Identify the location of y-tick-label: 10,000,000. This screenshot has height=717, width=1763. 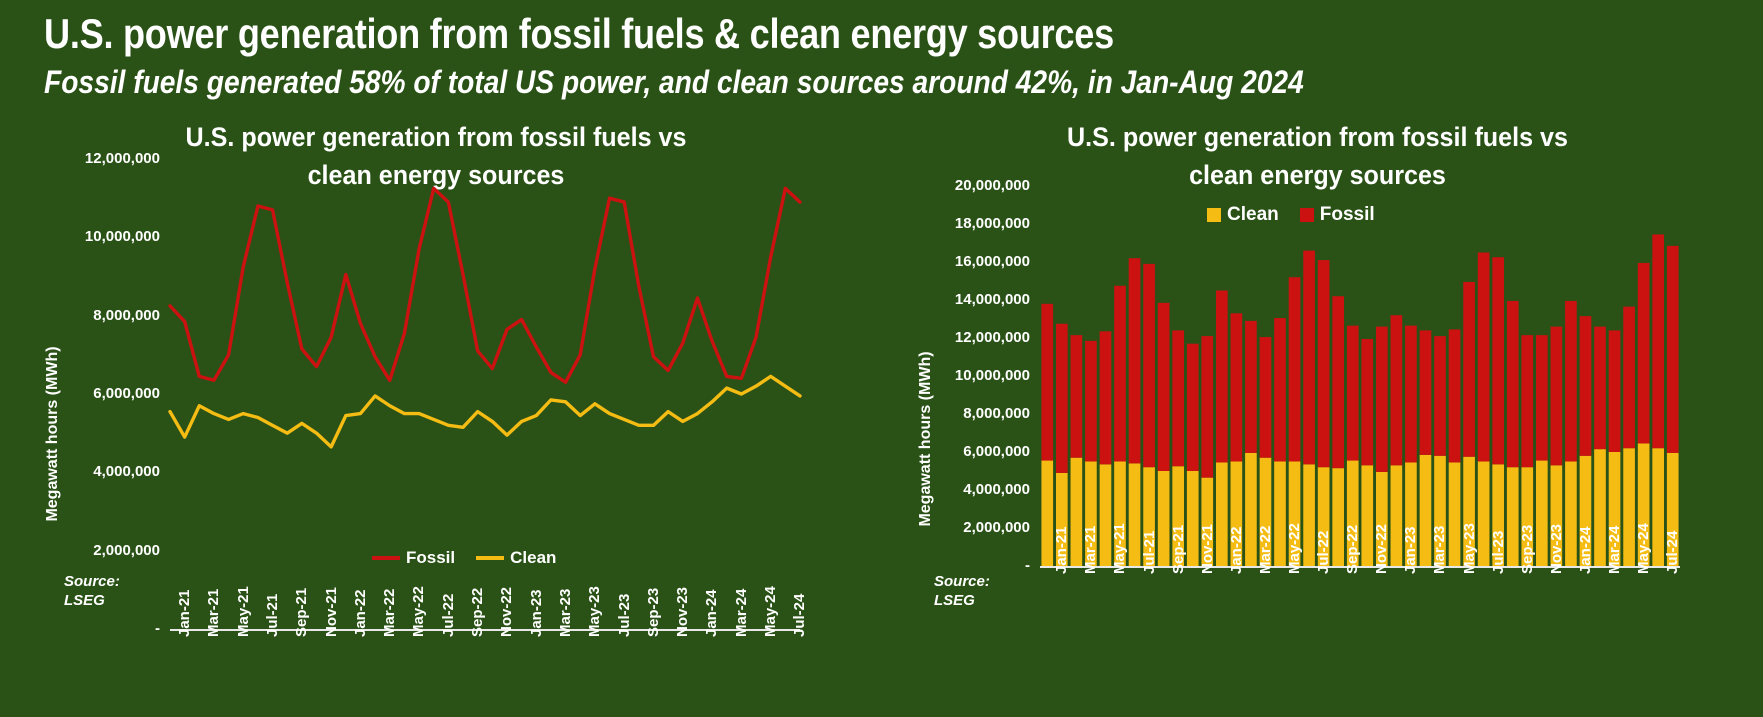
(992, 375).